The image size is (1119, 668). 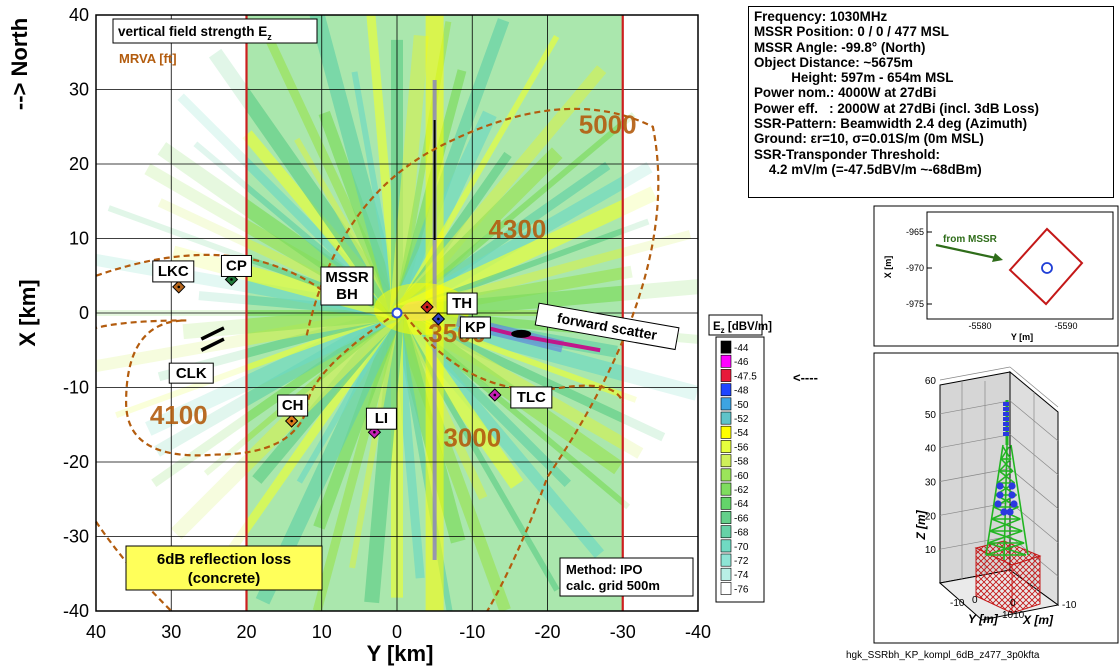 What do you see at coordinates (915, 304) in the screenshot?
I see `svg-text: -975` at bounding box center [915, 304].